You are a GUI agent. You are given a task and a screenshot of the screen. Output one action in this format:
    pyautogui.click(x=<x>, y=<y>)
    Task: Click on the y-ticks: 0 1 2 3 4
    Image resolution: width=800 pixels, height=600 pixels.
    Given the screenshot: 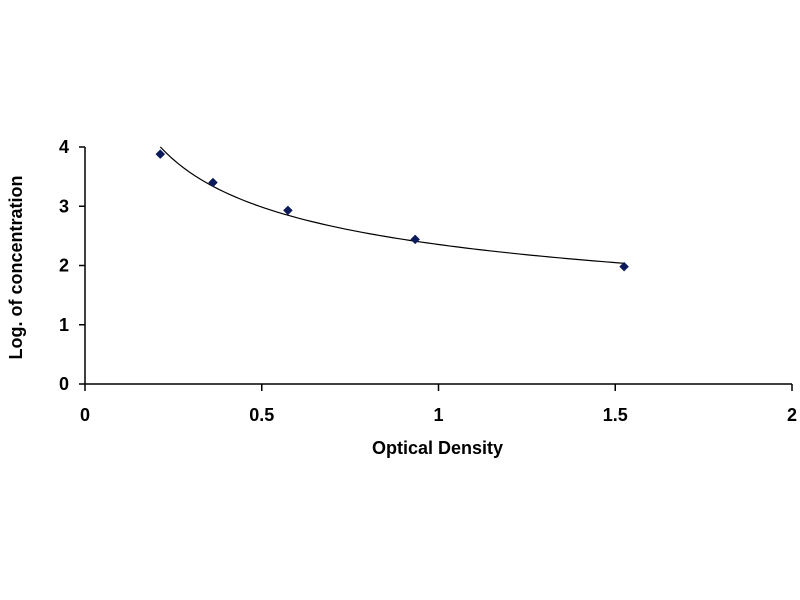 What is the action you would take?
    pyautogui.click(x=72, y=265)
    